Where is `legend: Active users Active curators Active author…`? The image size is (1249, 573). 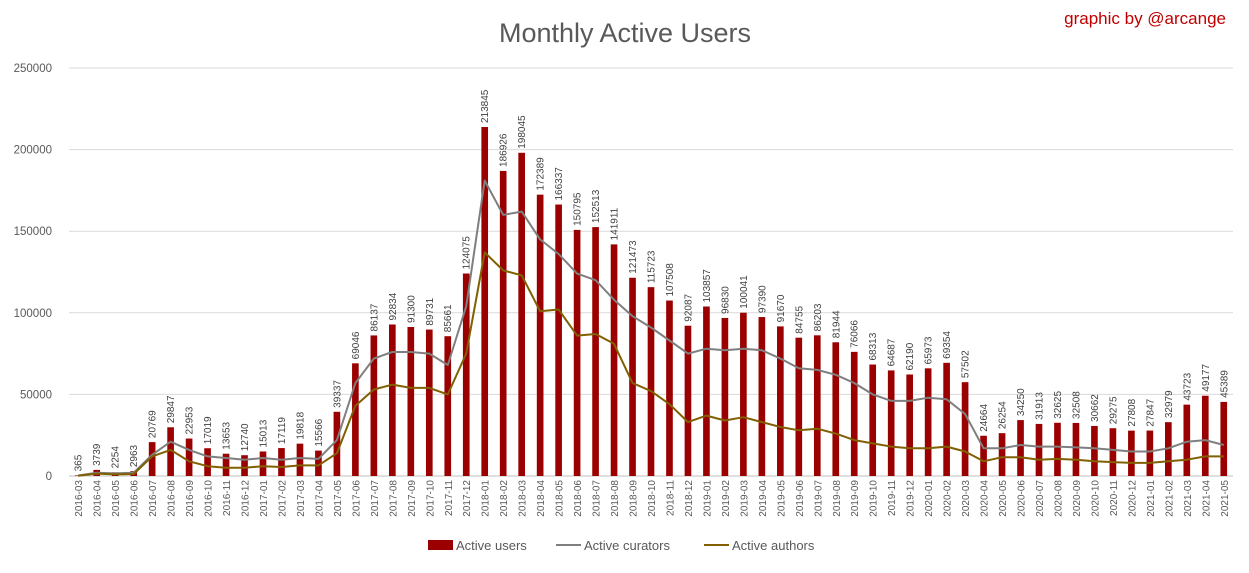
legend: Active users Active curators Active author… is located at coordinates (621, 545).